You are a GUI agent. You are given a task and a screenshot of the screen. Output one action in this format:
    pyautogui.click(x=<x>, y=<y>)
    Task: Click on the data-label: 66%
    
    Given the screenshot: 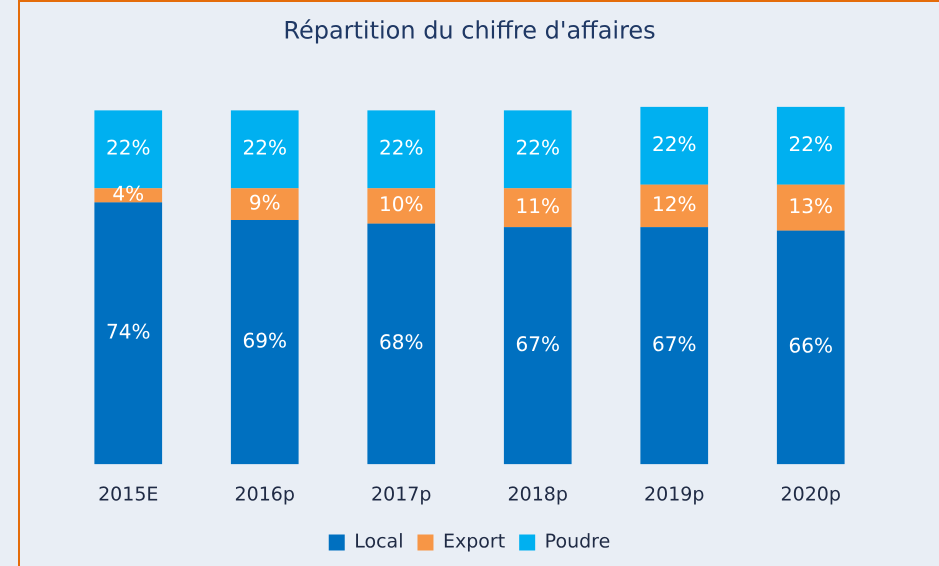 What is the action you would take?
    pyautogui.click(x=810, y=346)
    